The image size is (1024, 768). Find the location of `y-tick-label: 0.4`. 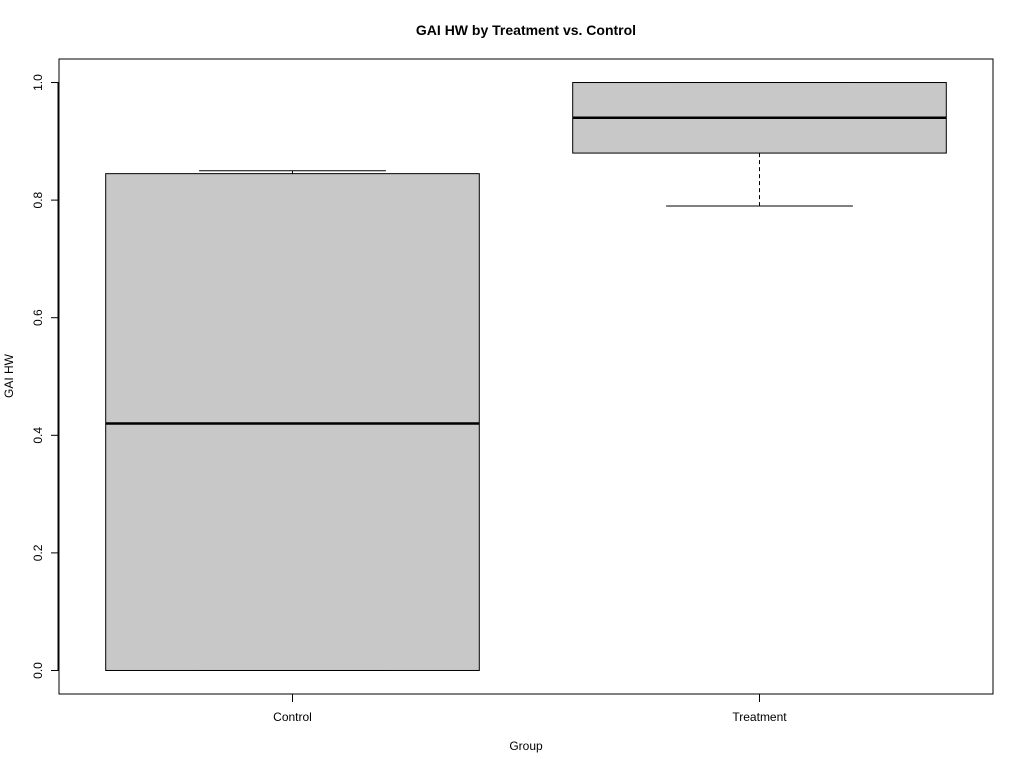

y-tick-label: 0.4 is located at coordinates (38, 435).